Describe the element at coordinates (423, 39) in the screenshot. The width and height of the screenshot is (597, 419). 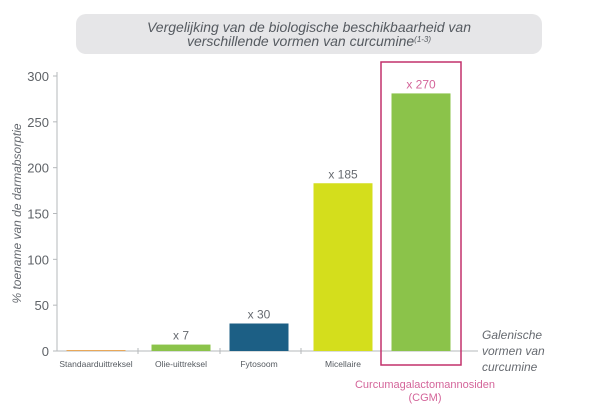
I see `chart-title-superscript: (1-3)` at that location.